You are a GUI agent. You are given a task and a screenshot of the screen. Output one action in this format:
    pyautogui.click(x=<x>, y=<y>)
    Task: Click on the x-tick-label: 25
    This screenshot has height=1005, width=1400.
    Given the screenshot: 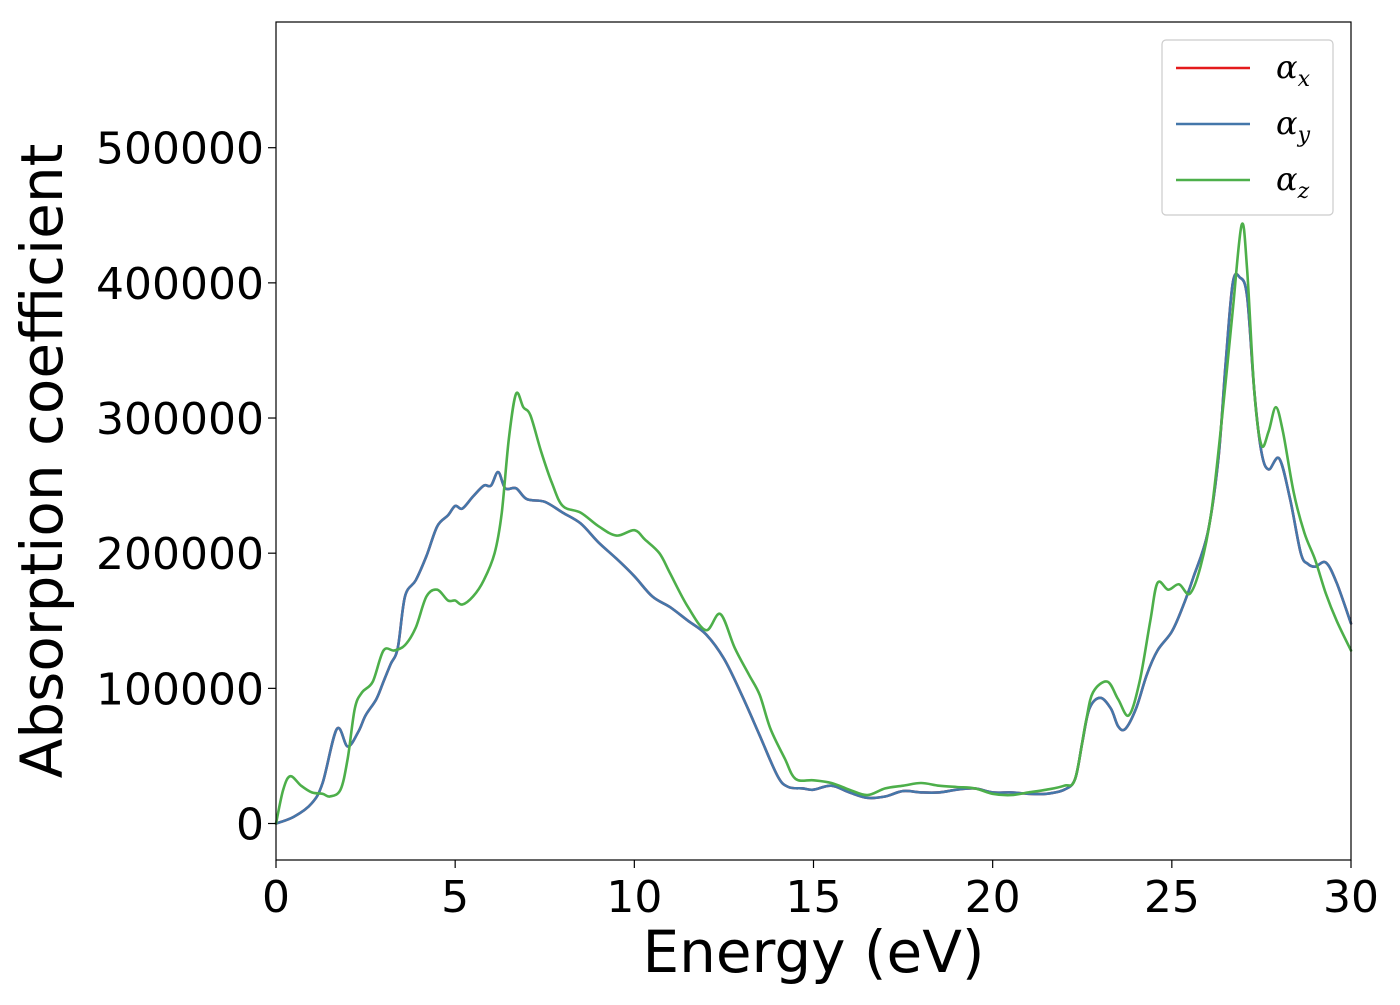 What is the action you would take?
    pyautogui.click(x=1172, y=897)
    